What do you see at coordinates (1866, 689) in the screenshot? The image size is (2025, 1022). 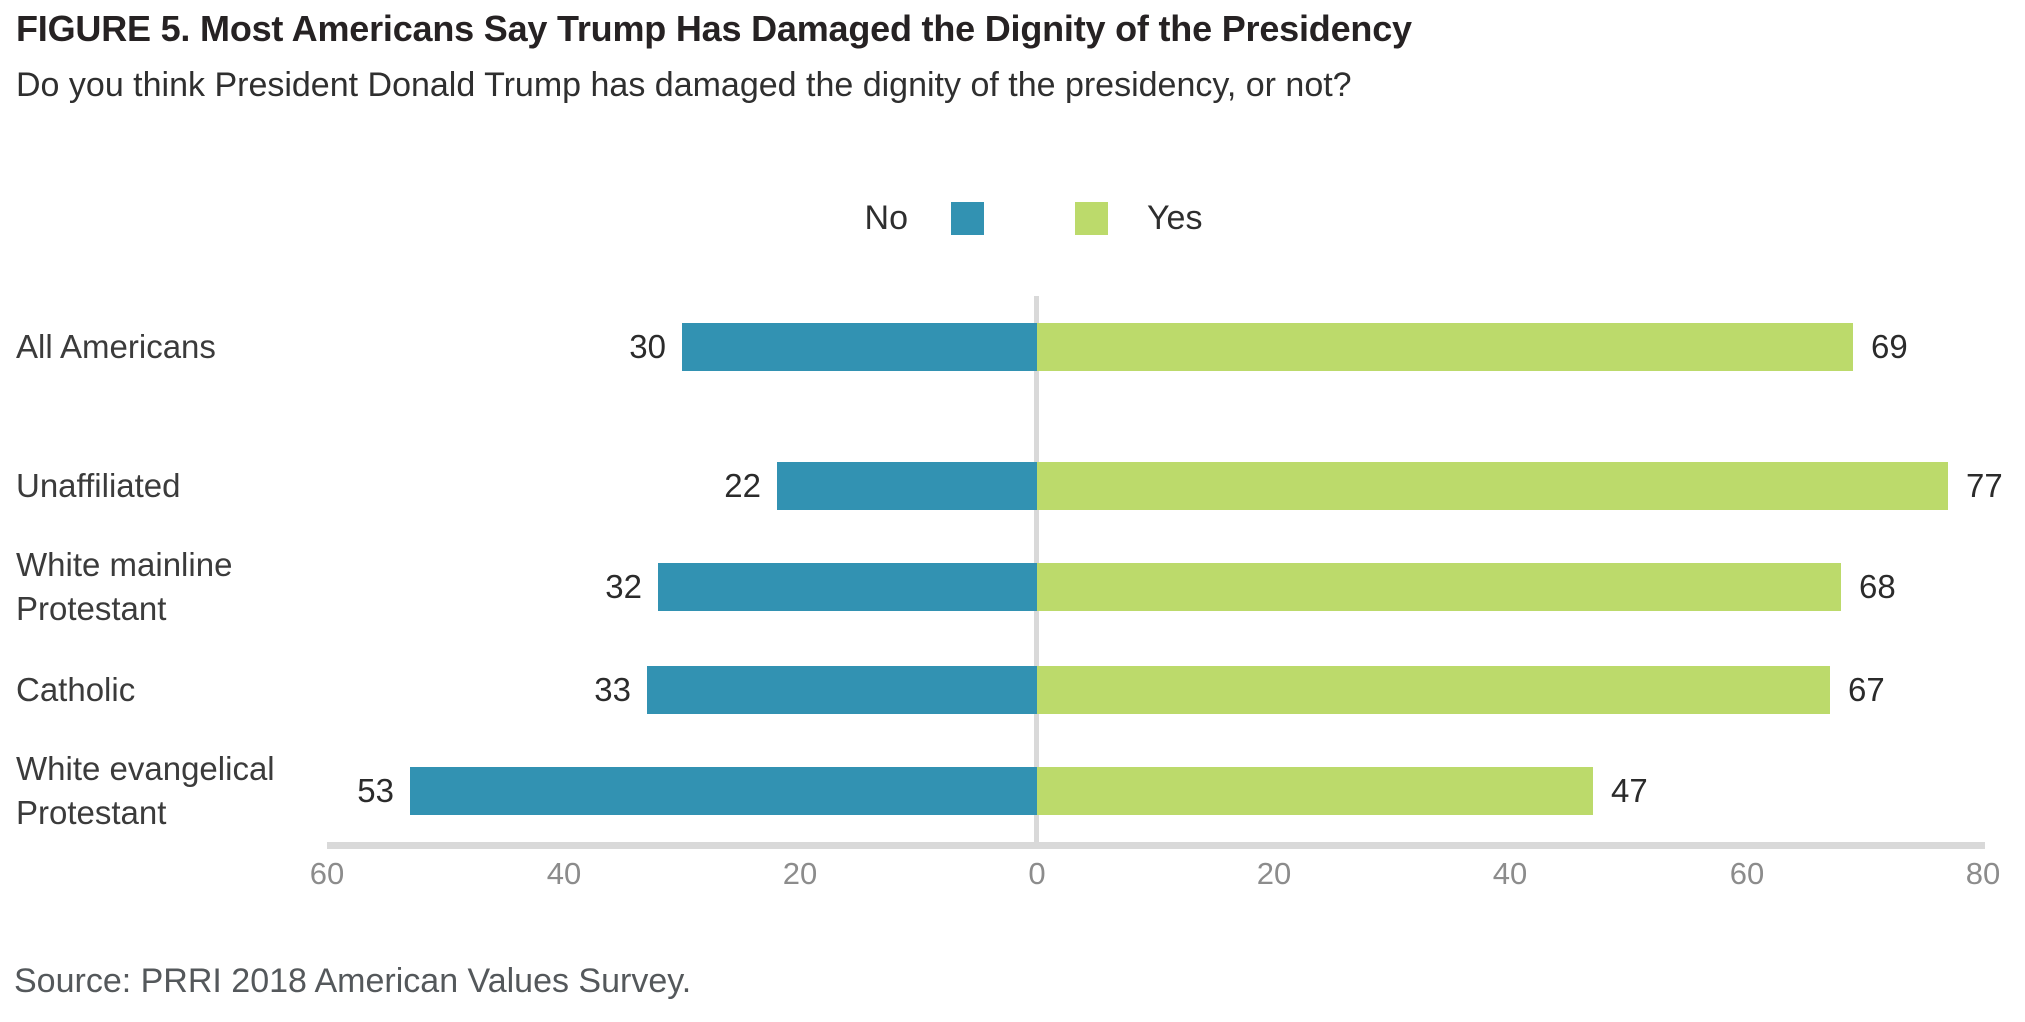 I see `yes-value-label: 67` at bounding box center [1866, 689].